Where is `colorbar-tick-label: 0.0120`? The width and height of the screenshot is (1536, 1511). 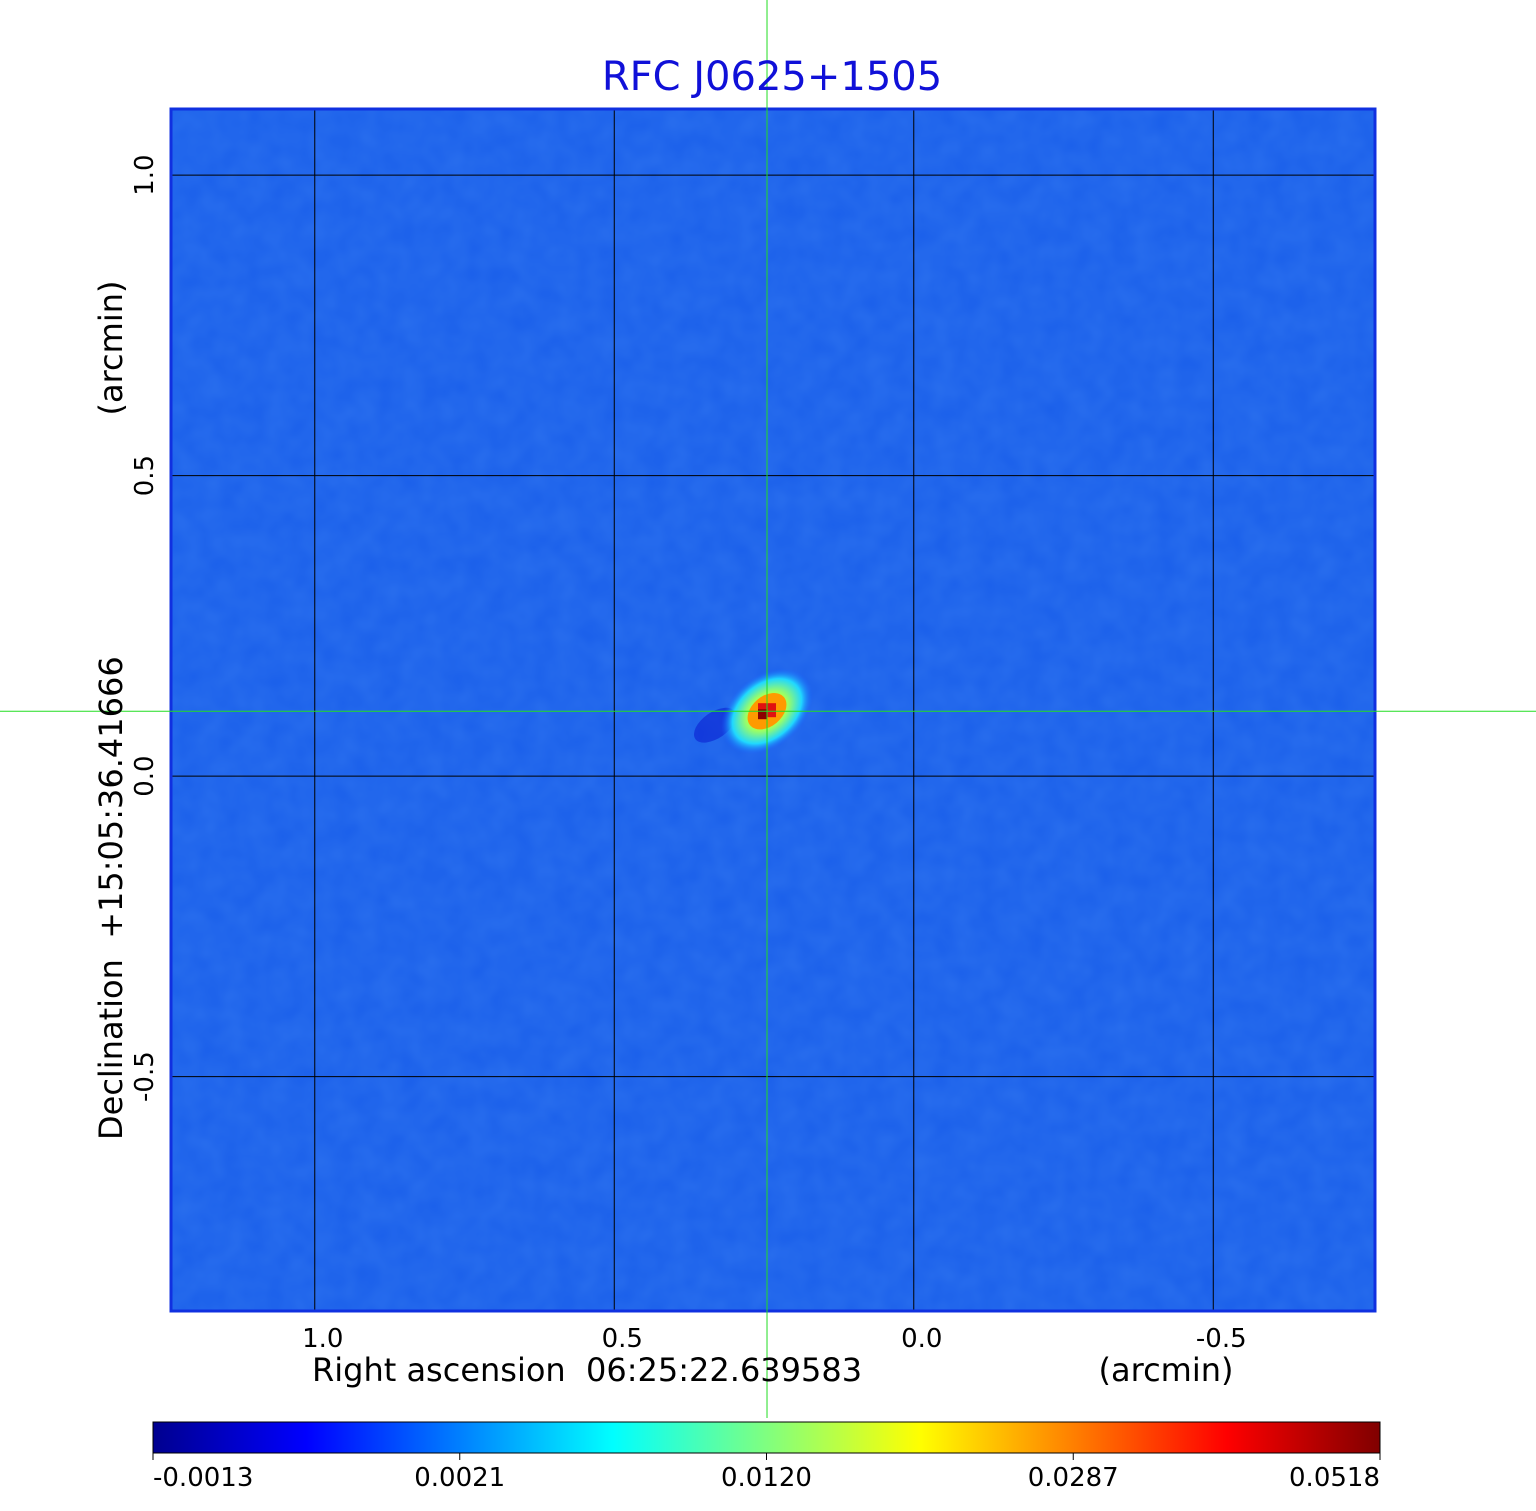
colorbar-tick-label: 0.0120 is located at coordinates (766, 1478).